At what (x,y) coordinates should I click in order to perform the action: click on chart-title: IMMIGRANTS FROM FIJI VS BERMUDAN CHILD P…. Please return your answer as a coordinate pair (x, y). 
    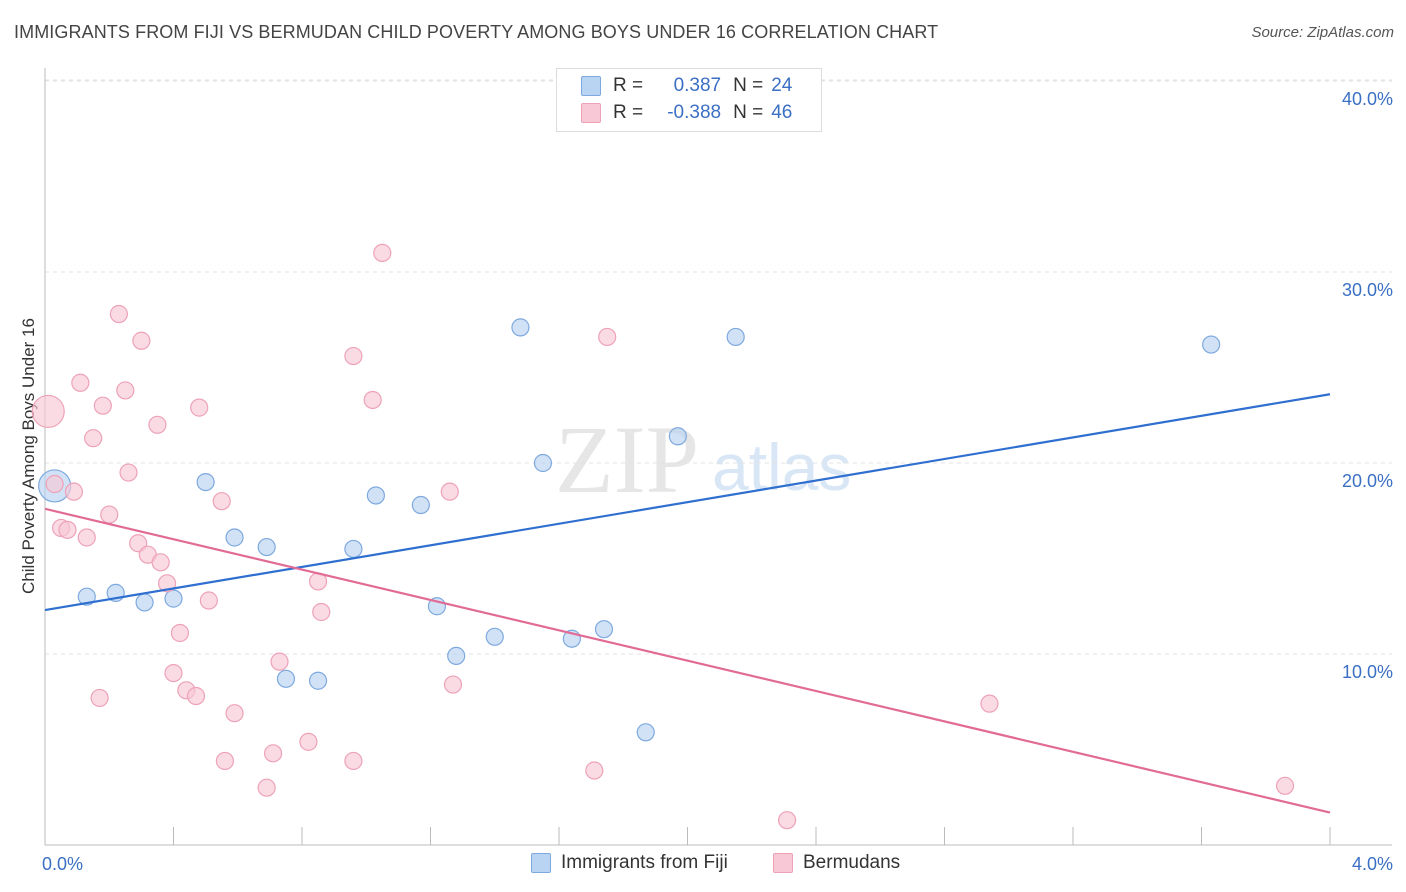
    Looking at the image, I should click on (476, 32).